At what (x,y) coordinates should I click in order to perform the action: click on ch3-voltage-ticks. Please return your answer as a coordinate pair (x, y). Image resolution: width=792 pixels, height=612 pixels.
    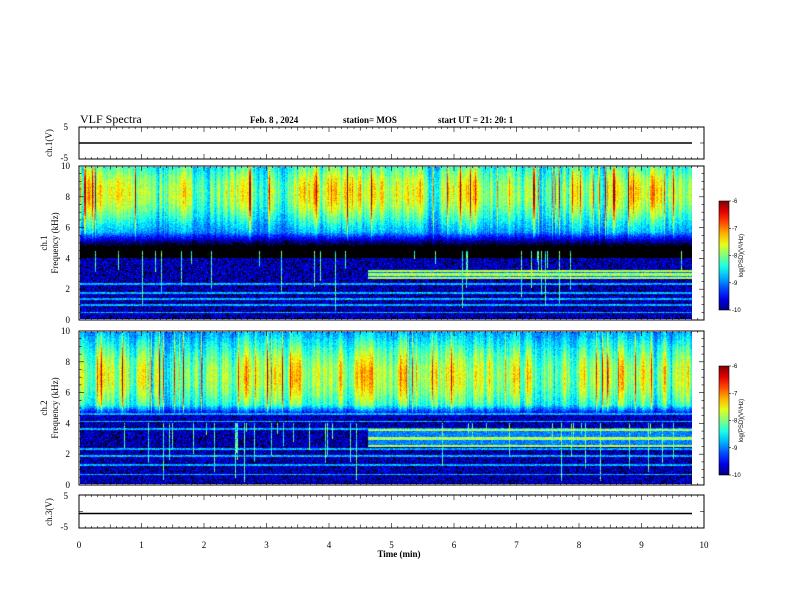
    Looking at the image, I should click on (391, 511).